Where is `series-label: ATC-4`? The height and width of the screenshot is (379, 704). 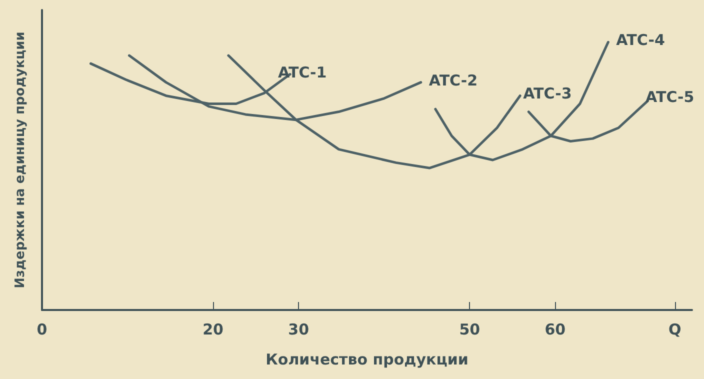
series-label: ATC-4 is located at coordinates (640, 40).